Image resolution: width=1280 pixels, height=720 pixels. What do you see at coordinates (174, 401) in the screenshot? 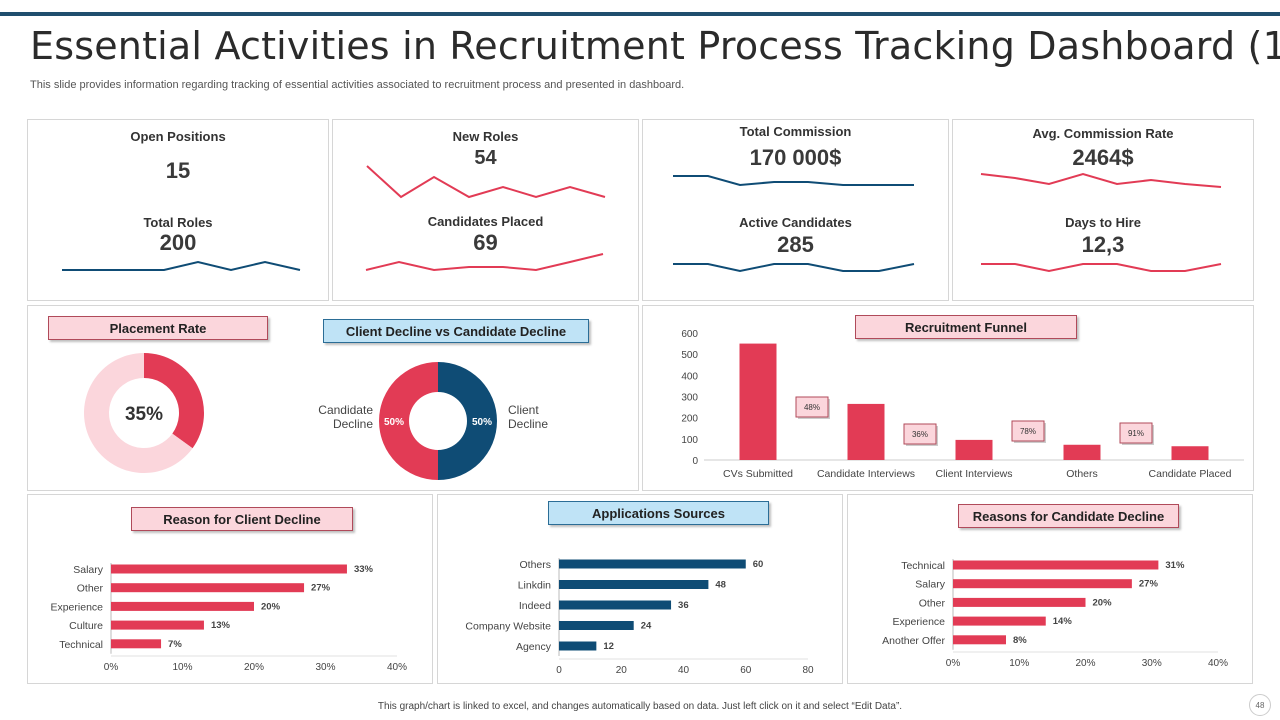
I see `donut-slice-placed` at bounding box center [174, 401].